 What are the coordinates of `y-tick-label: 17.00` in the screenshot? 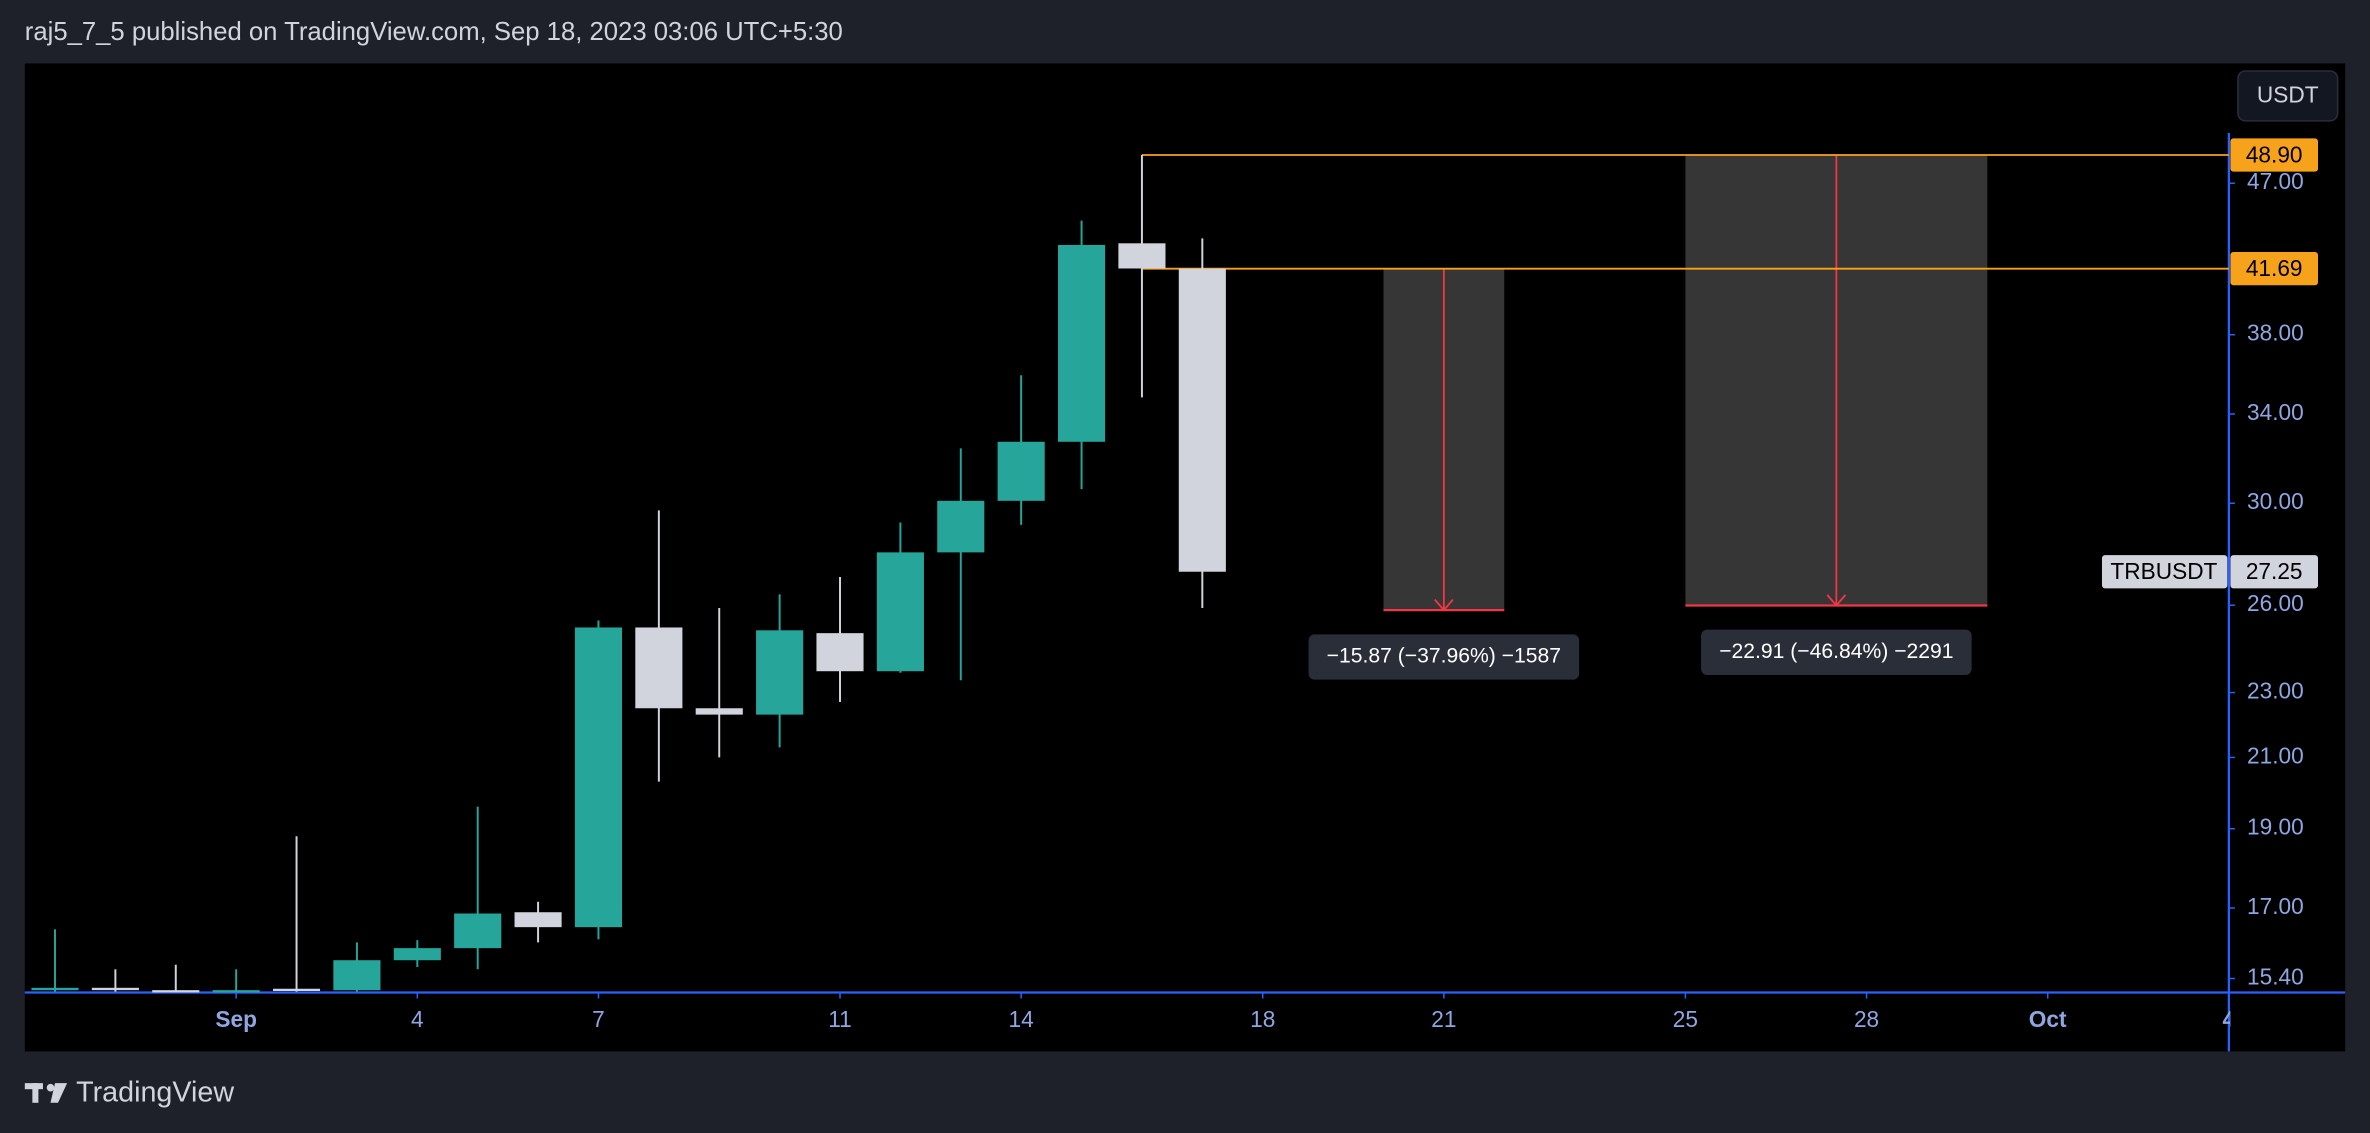 It's located at (2275, 906).